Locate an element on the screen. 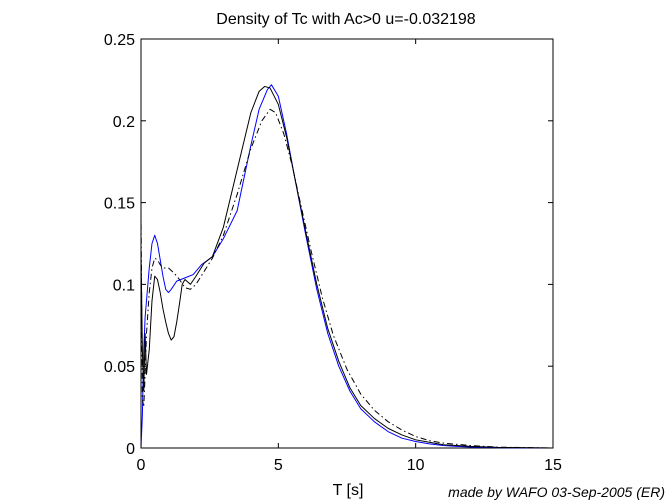 The width and height of the screenshot is (672, 504). y-tick-label: 0.1 is located at coordinates (124, 285).